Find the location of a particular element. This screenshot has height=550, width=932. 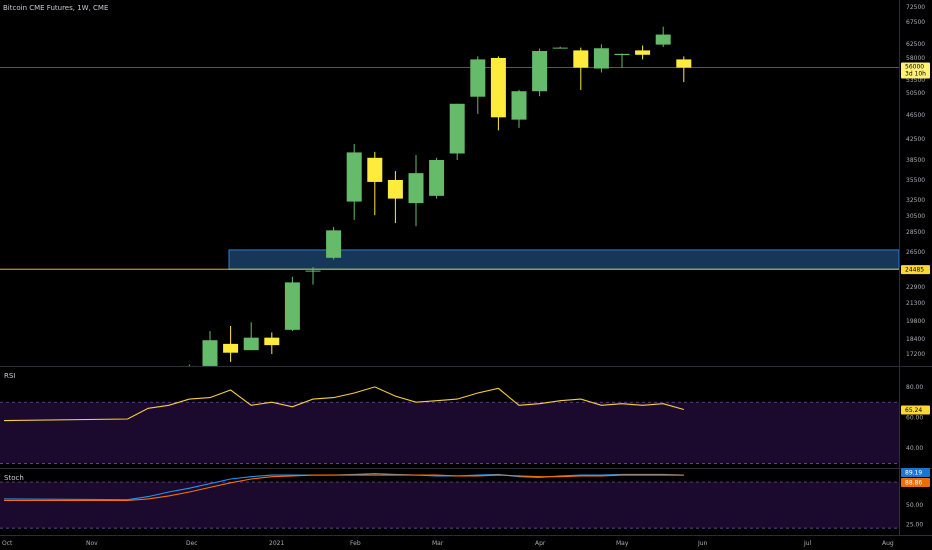

last-price-label: 56000 is located at coordinates (914, 67).